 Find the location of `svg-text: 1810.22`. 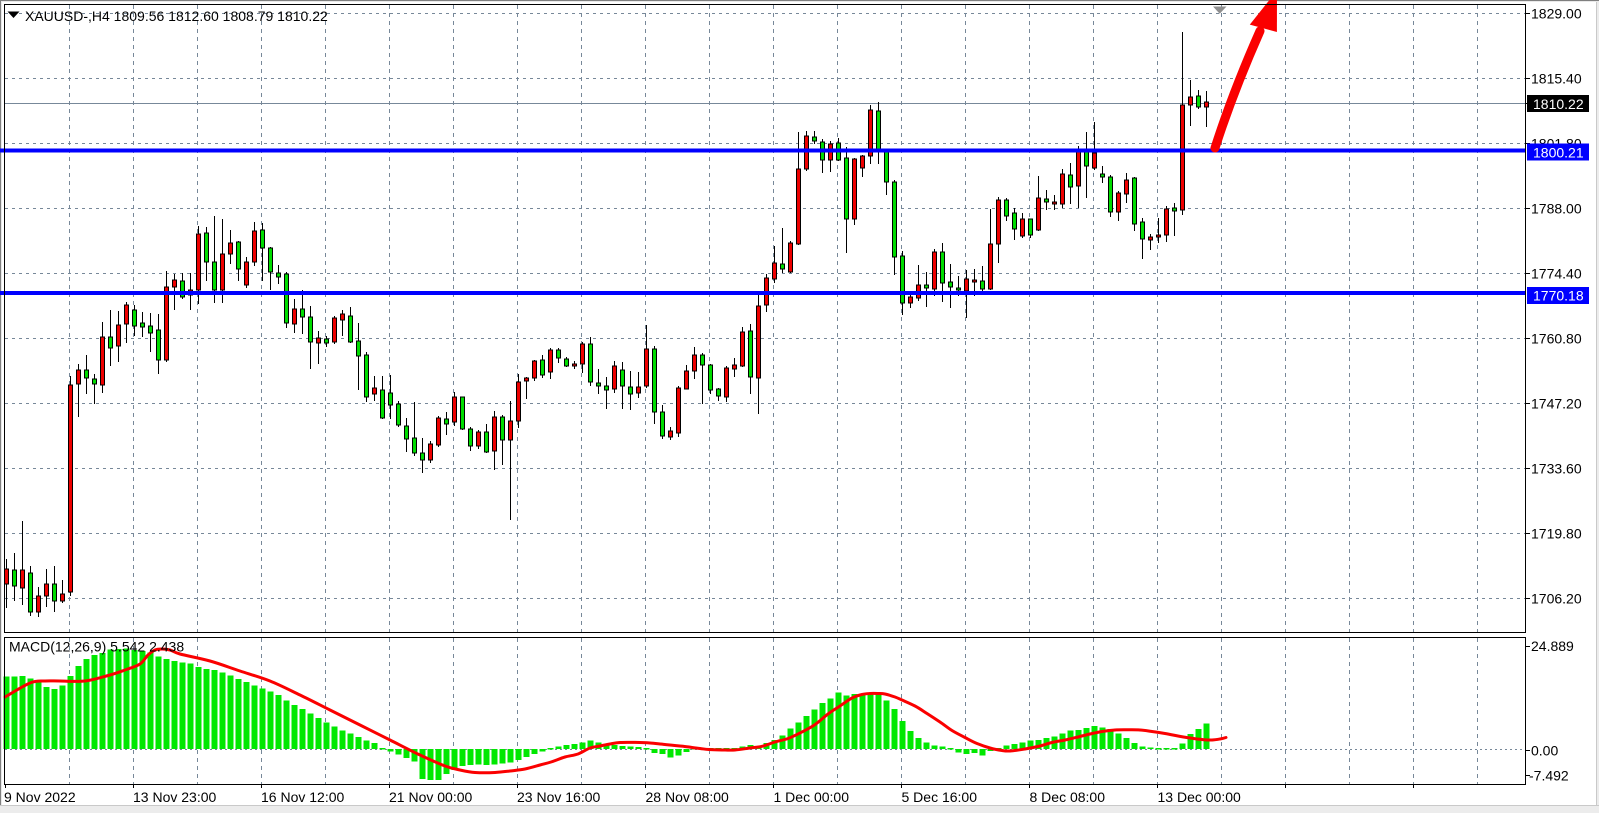

svg-text: 1810.22 is located at coordinates (1558, 104).